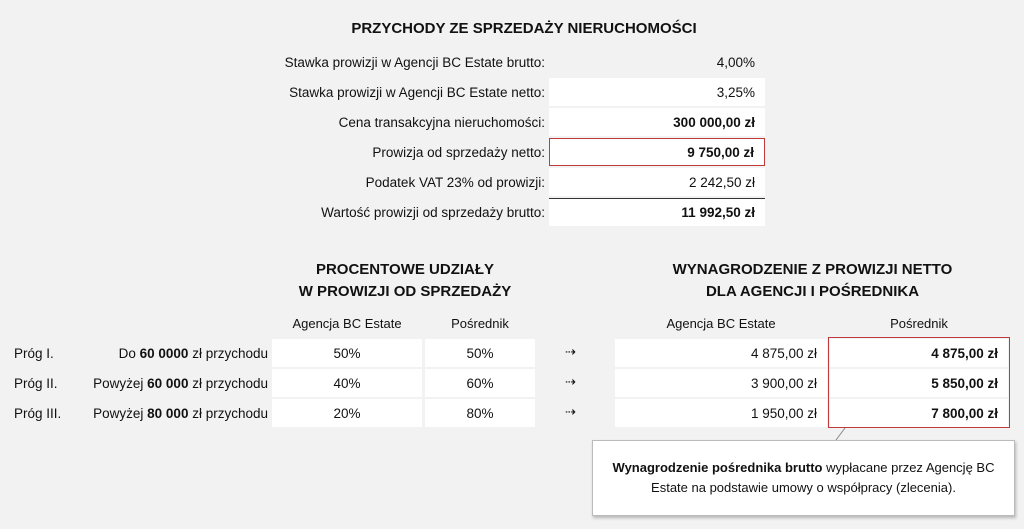  I want to click on tier-name: Próg I., so click(34, 353).